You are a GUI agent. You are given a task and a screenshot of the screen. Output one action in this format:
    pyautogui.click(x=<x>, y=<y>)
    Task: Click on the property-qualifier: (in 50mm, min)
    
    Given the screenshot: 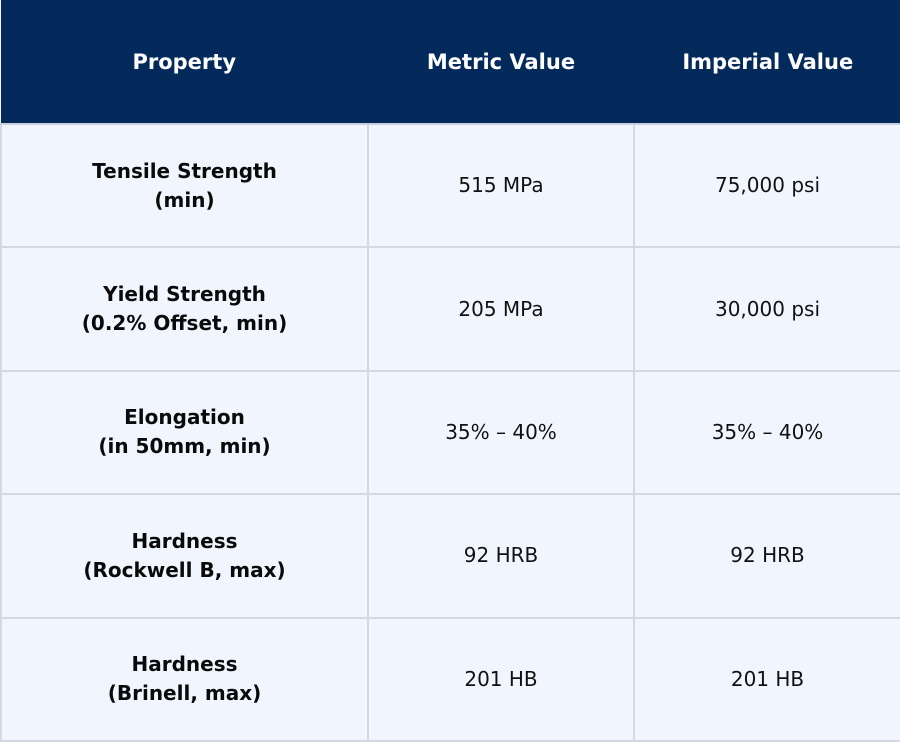 What is the action you would take?
    pyautogui.click(x=184, y=446)
    